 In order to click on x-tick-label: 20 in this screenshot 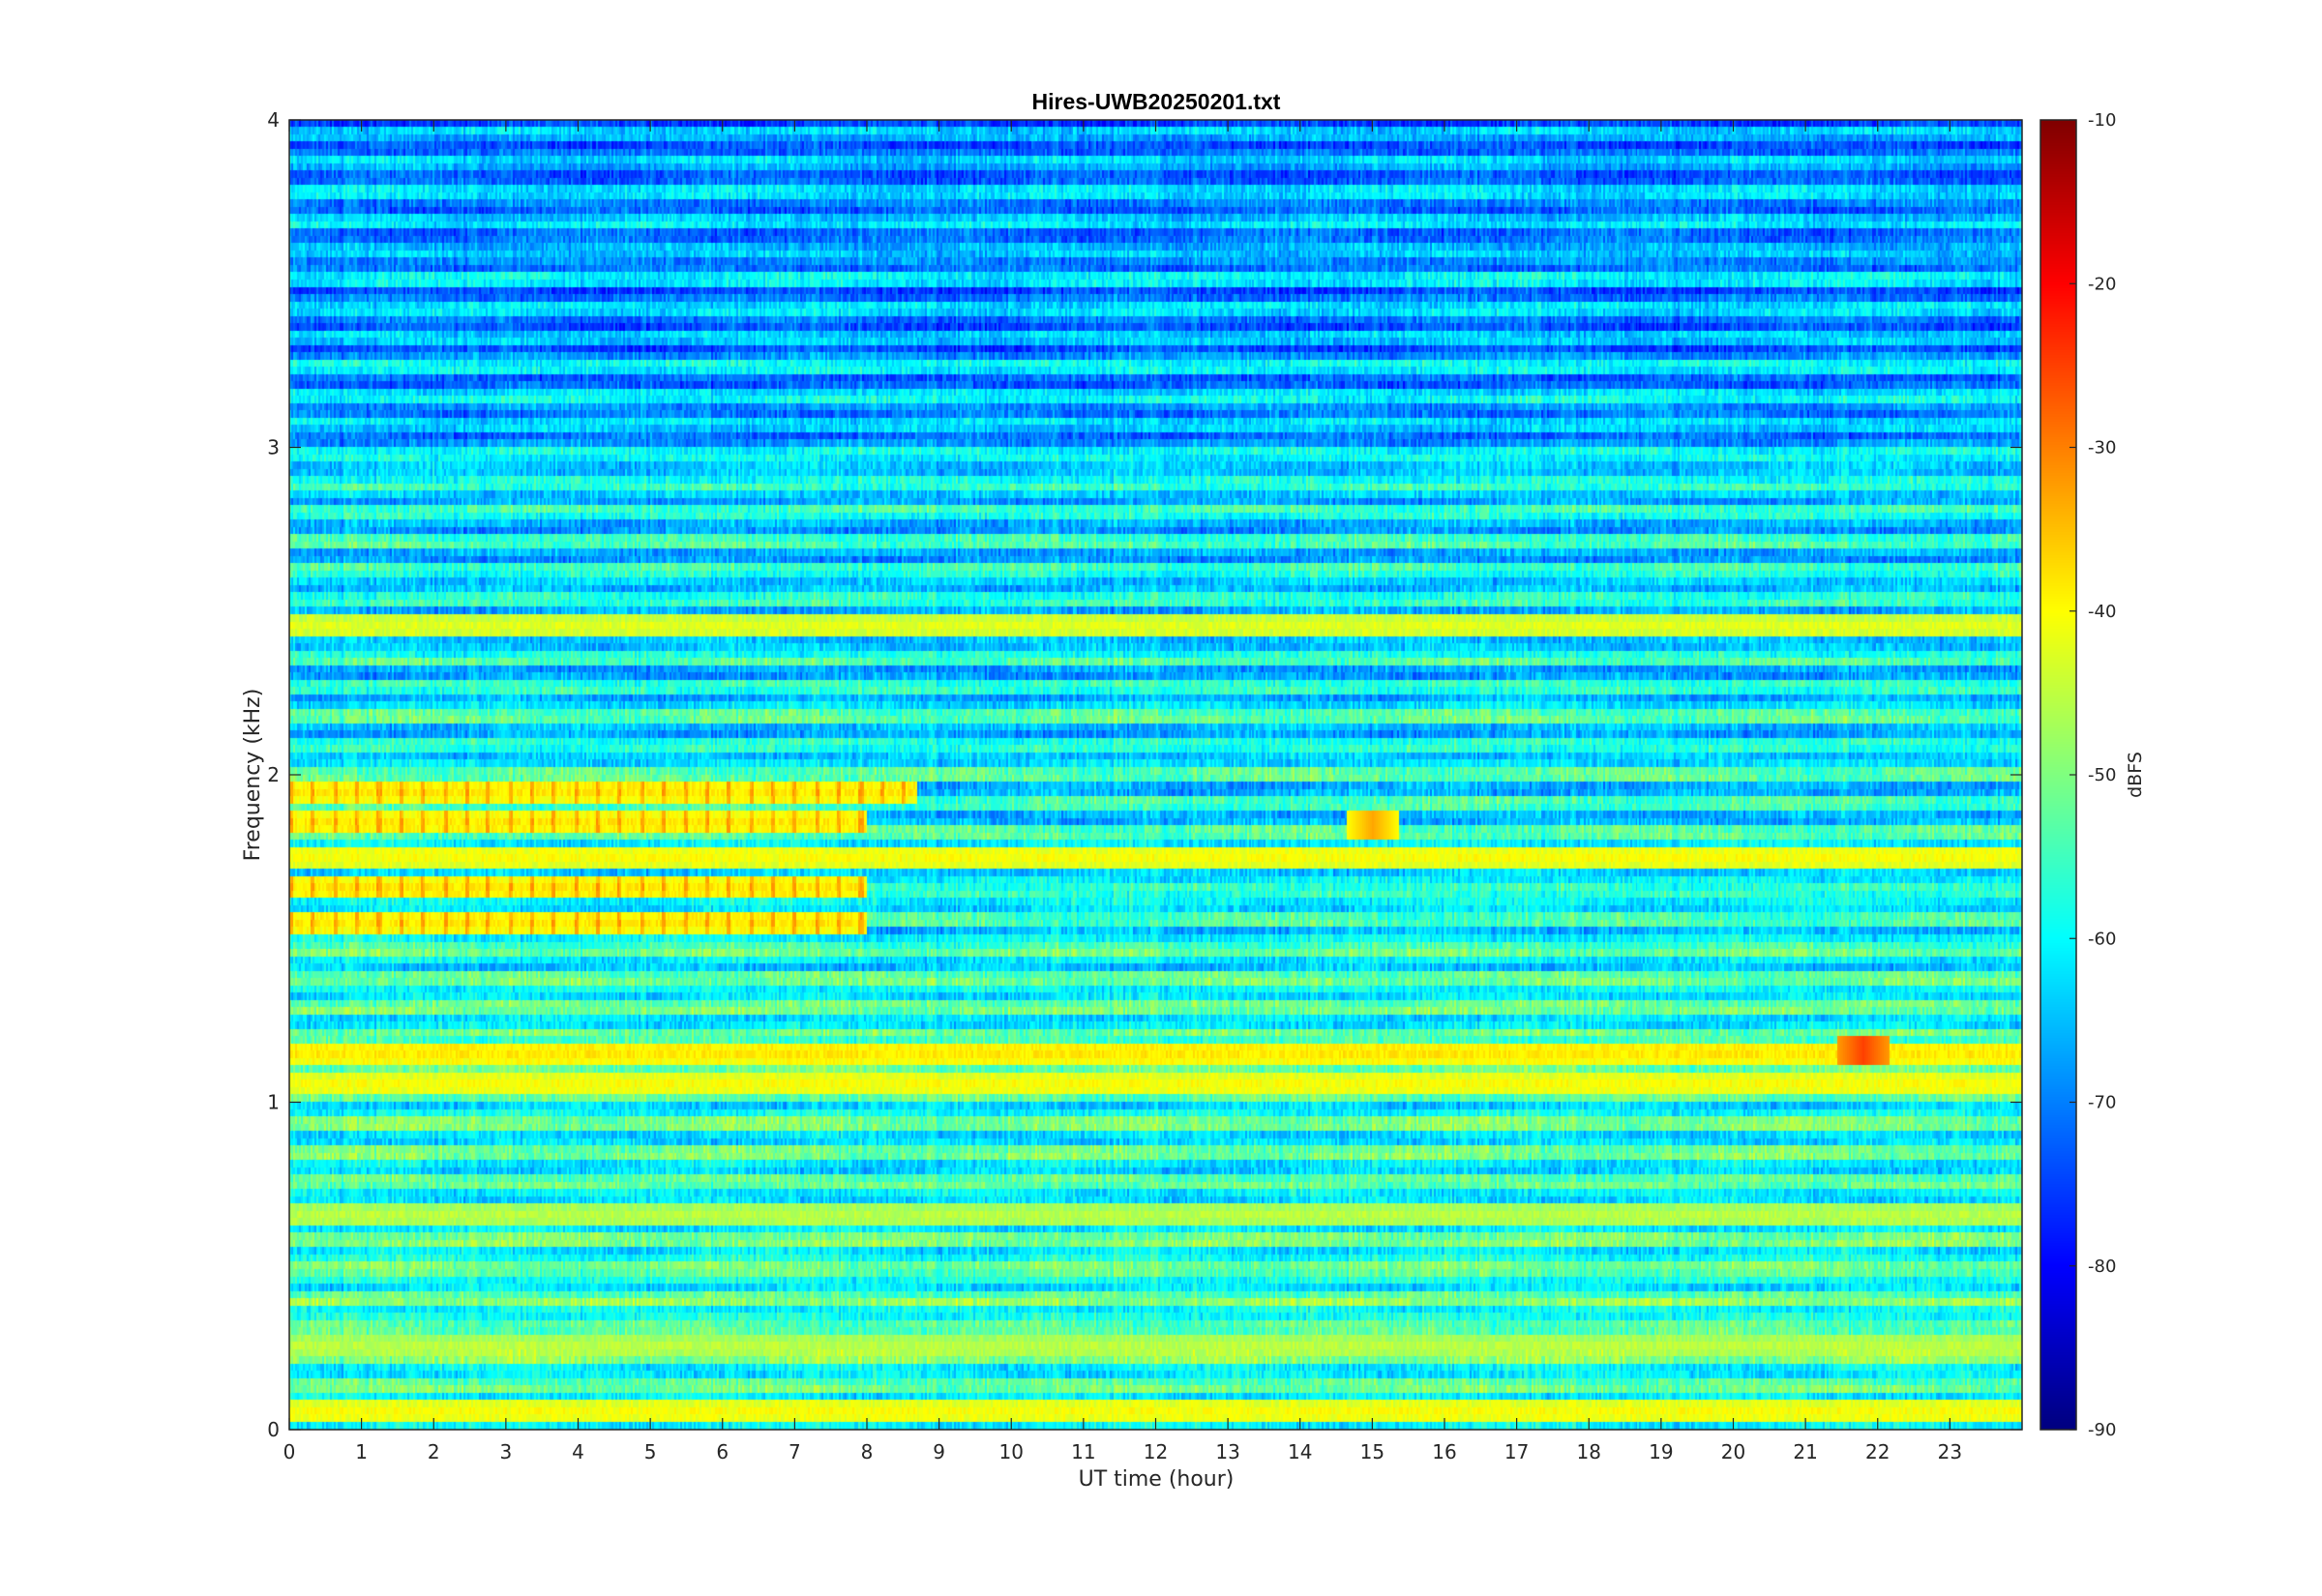, I will do `click(1733, 1451)`.